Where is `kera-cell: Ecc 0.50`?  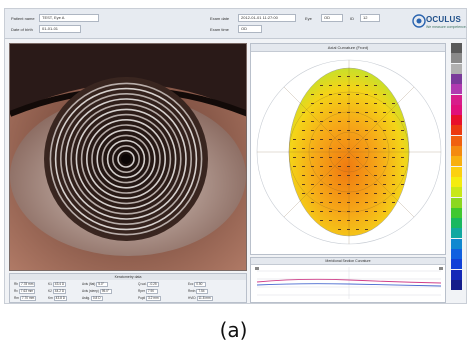
kera-cell: Ecc 0.50 is located at coordinates (197, 285).